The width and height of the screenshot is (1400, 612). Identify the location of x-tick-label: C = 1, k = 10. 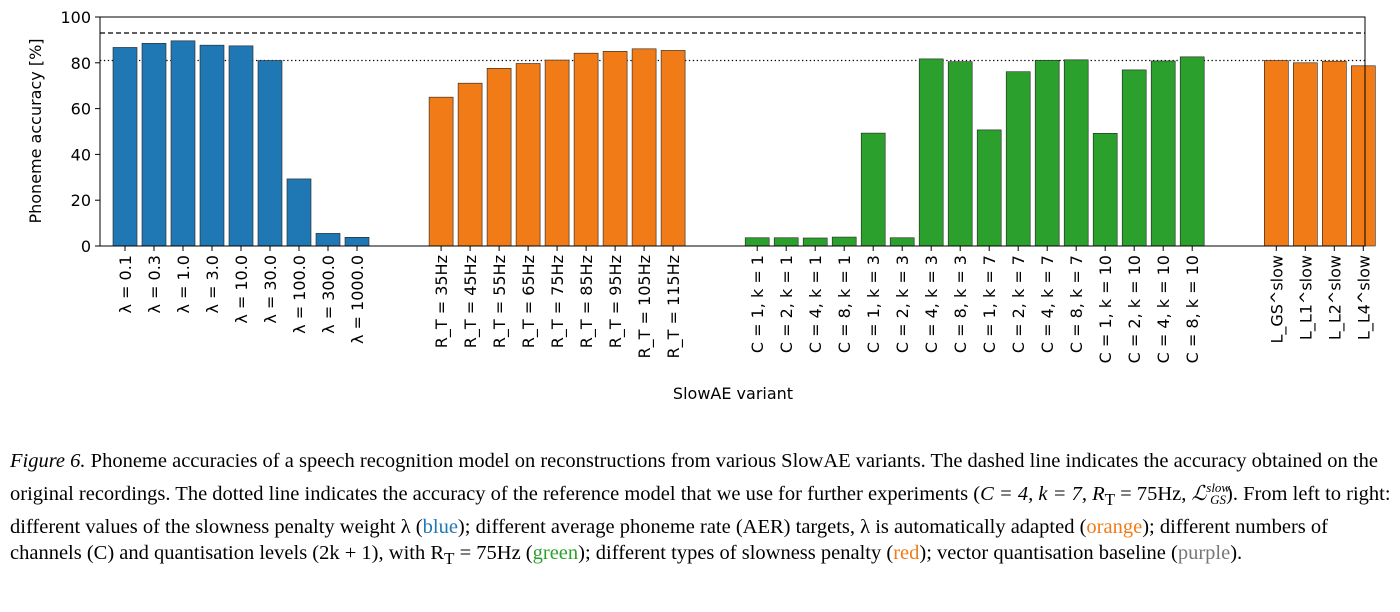
(1105, 309).